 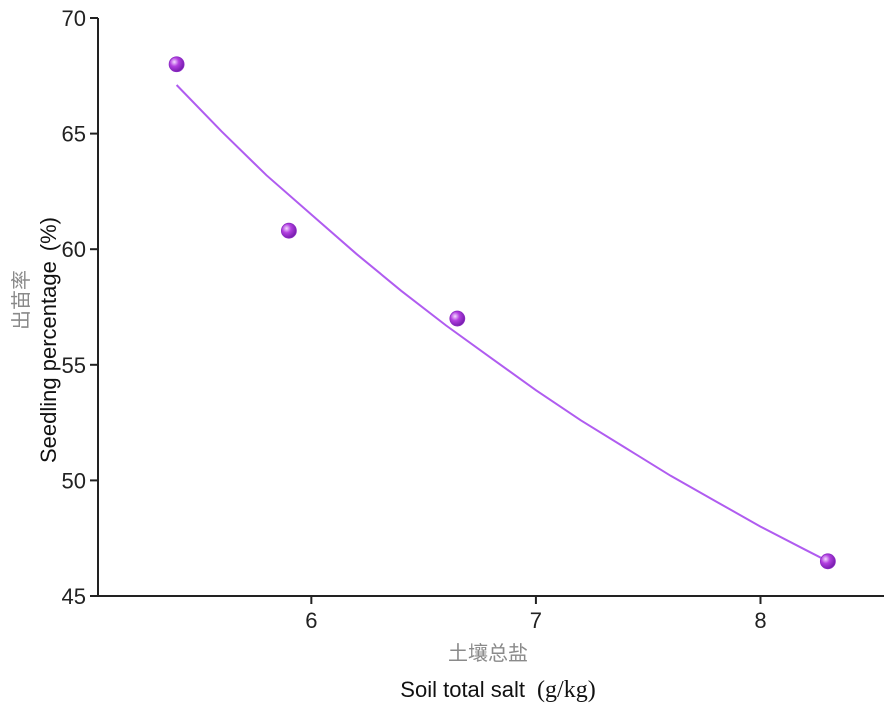 I want to click on y-tick-label: 45, so click(x=74, y=596).